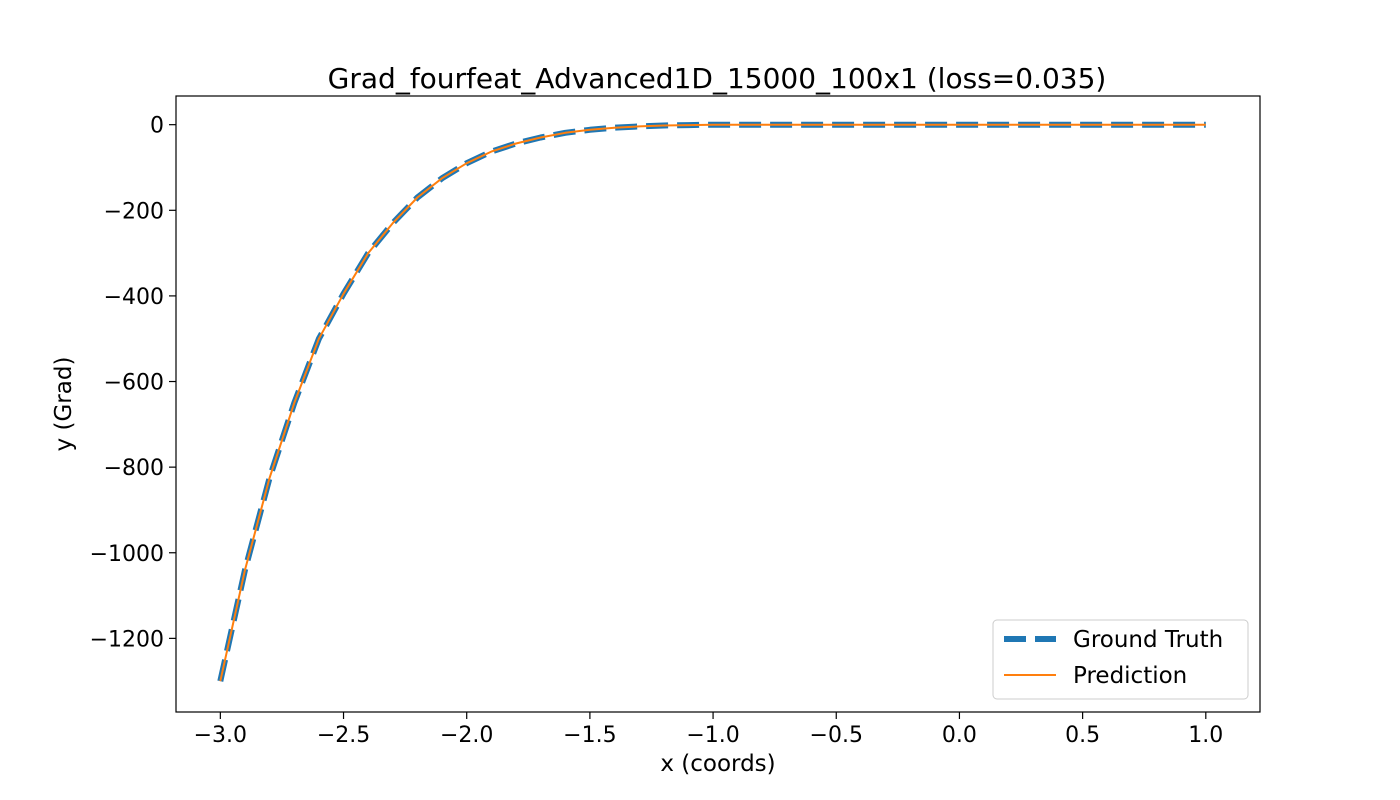 The width and height of the screenshot is (1400, 800). Describe the element at coordinates (959, 735) in the screenshot. I see `x-tick-label: 0.0` at that location.